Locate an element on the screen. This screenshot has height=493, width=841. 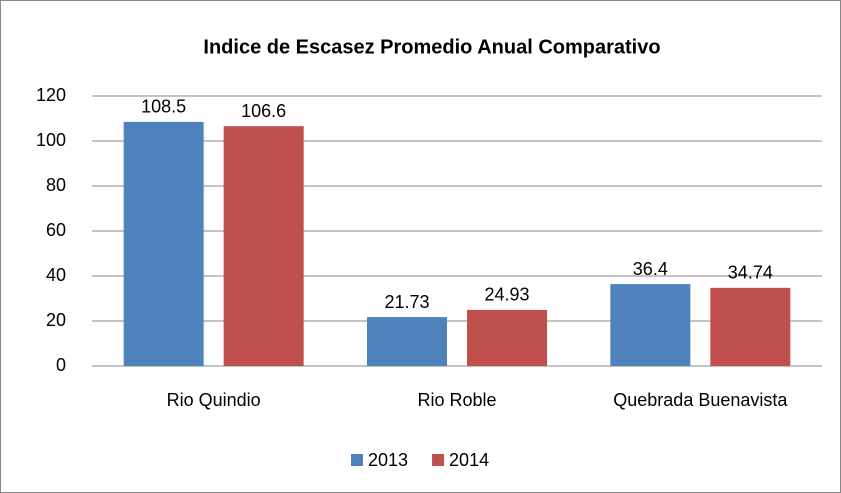
y-tick-label: 20 is located at coordinates (56, 320).